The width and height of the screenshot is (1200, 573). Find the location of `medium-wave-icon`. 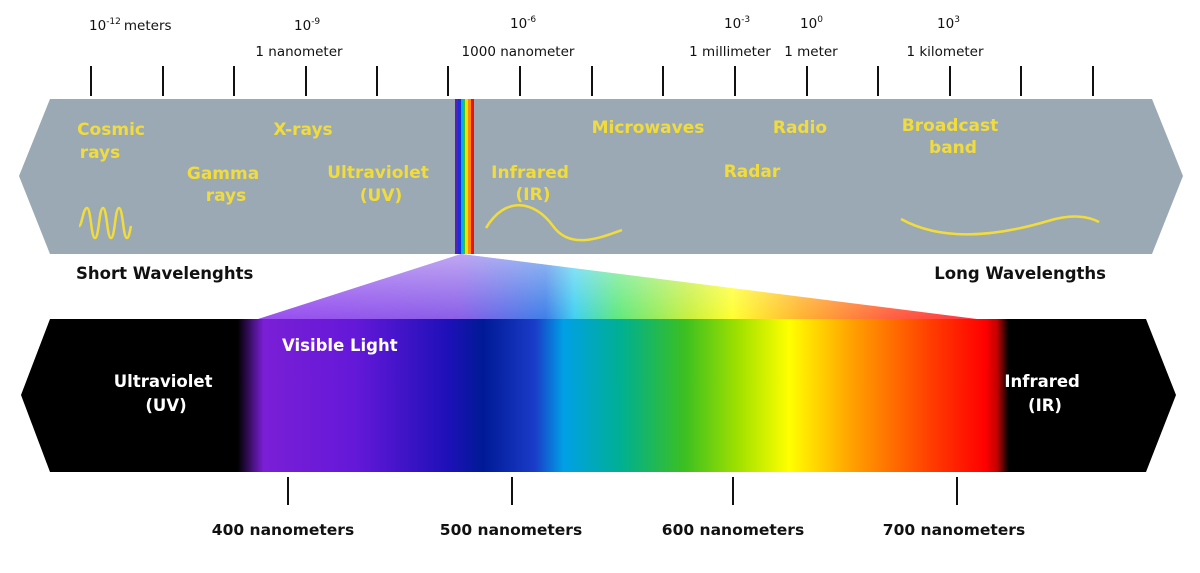

medium-wave-icon is located at coordinates (553, 223).